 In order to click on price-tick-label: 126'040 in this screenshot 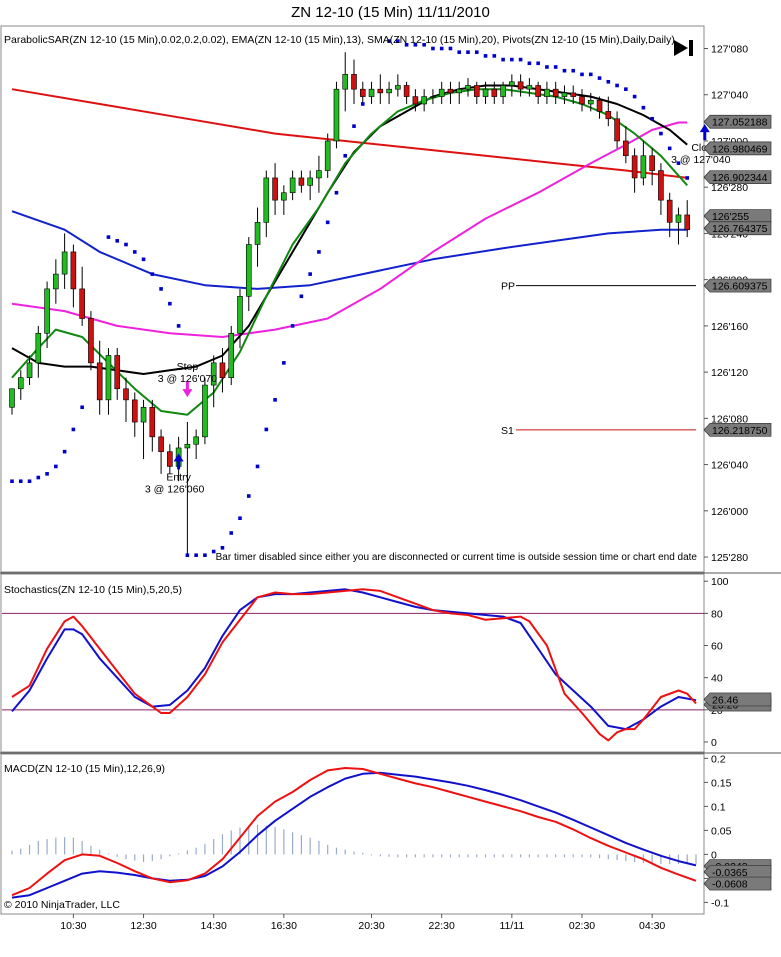, I will do `click(729, 466)`.